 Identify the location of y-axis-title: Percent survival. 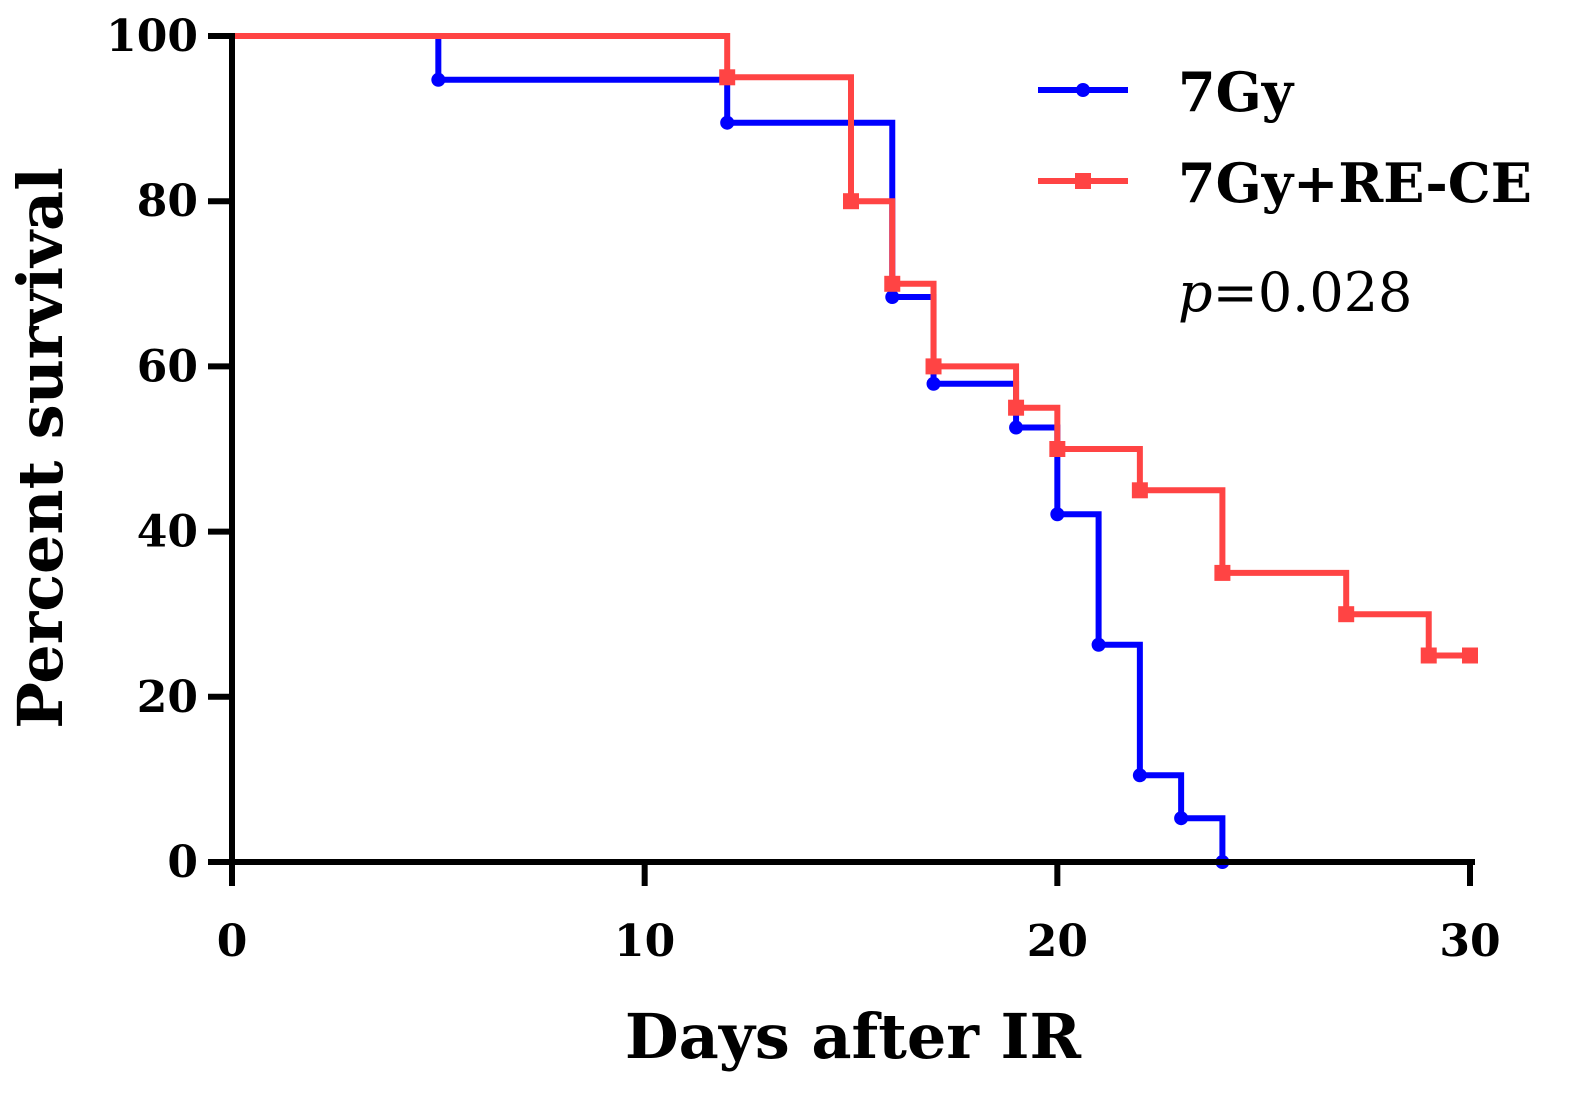
(40, 448).